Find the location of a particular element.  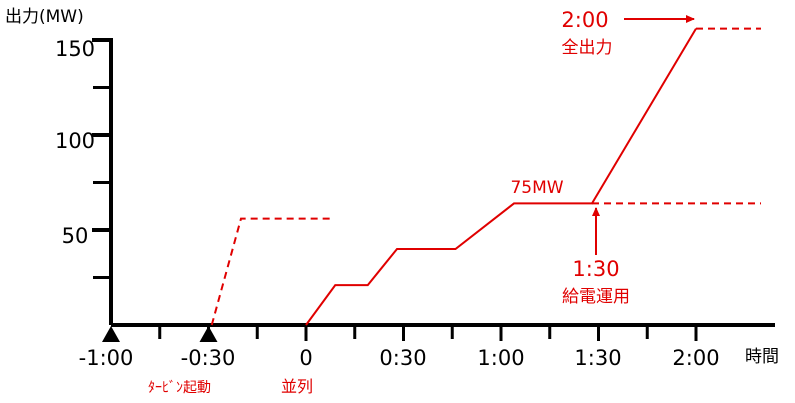

turbine-dashed-line is located at coordinates (271, 271).